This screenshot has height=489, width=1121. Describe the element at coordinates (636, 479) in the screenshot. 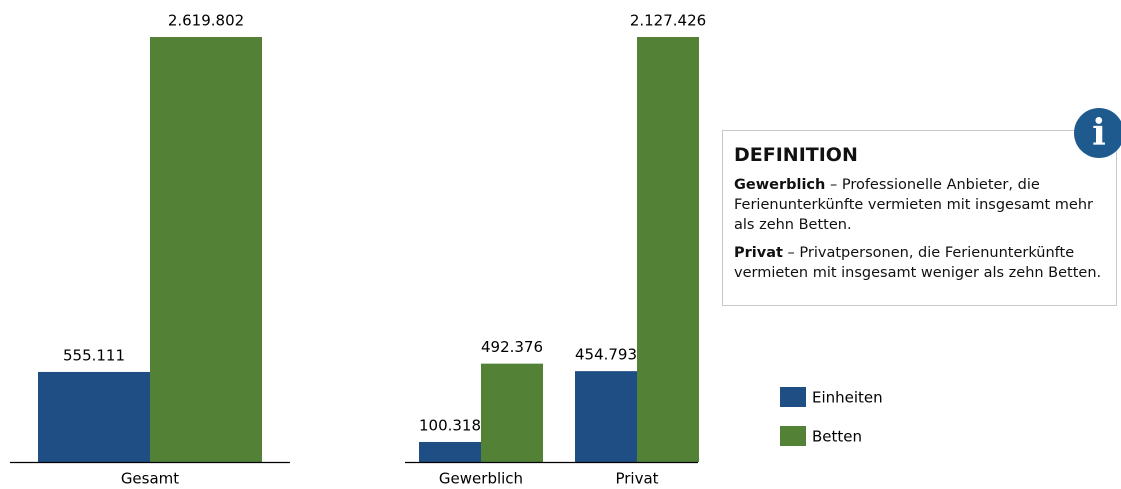

I see `x-tick-label: Privat` at that location.